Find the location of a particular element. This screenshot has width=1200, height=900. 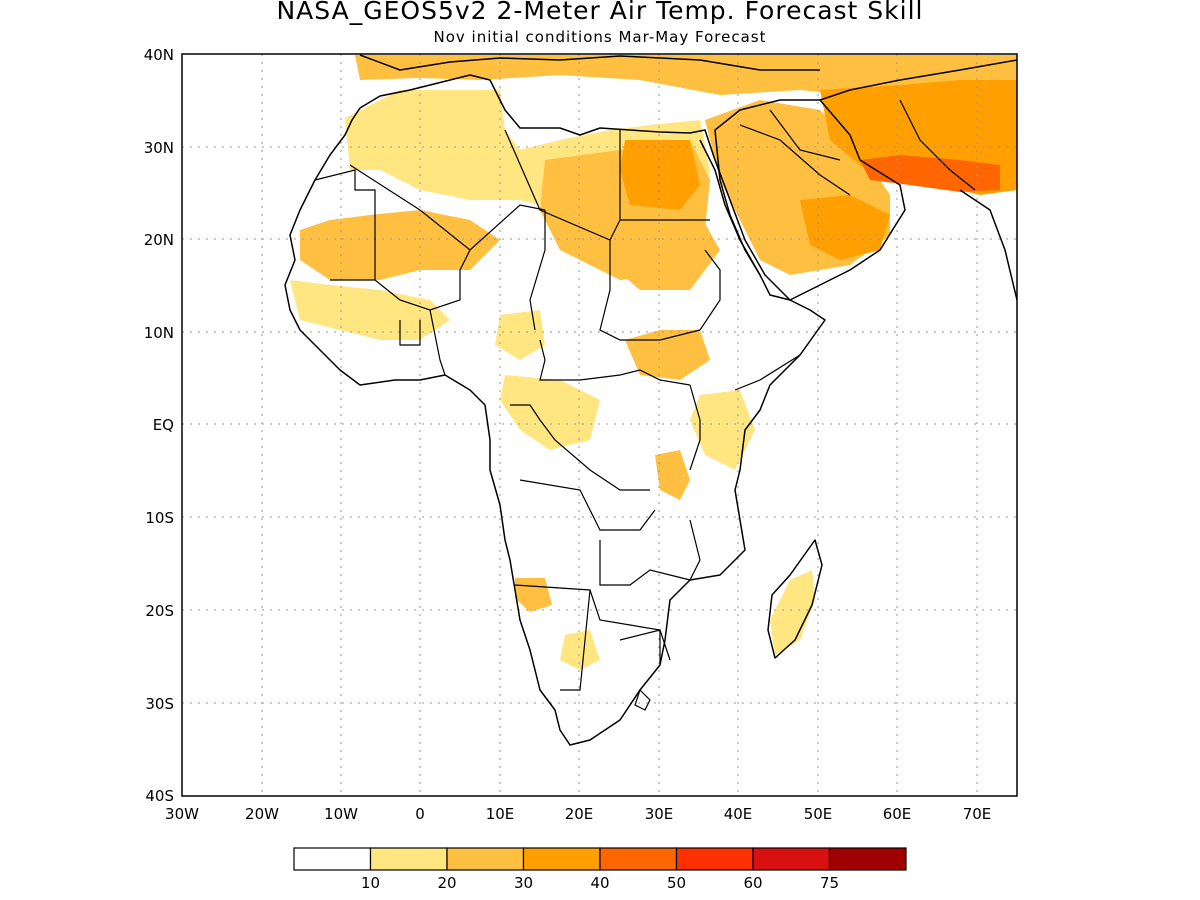

lat-axis: 40N 30N 20N 10N EQ 10S 20S 30S 40S is located at coordinates (159, 425).